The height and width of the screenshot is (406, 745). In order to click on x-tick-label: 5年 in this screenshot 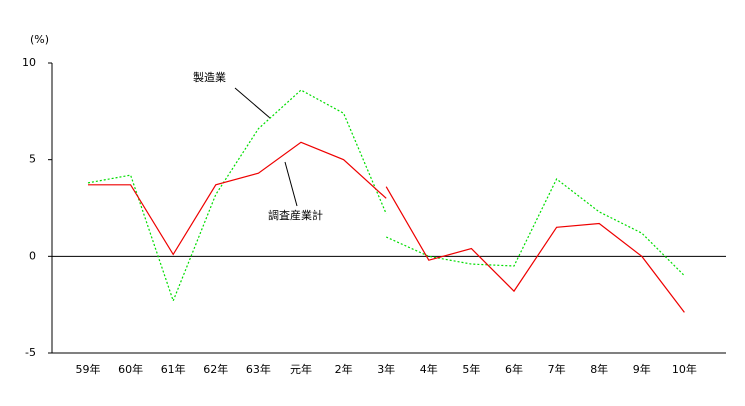, I will do `click(471, 369)`.